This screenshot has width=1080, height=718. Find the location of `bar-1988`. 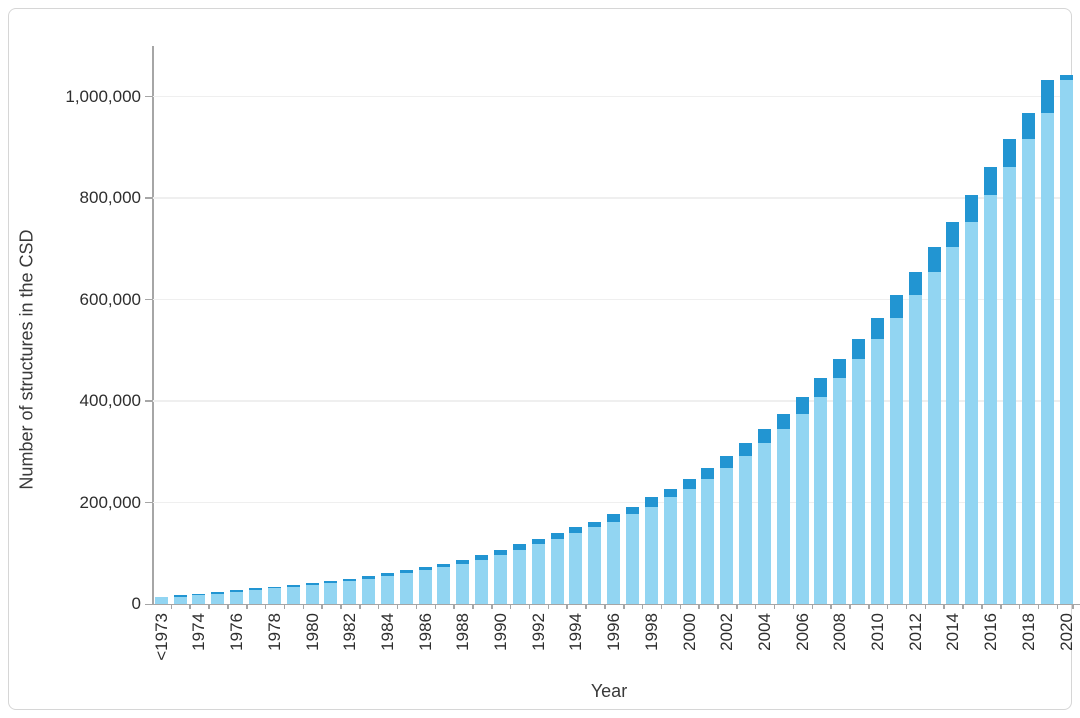

bar-1988 is located at coordinates (463, 581).